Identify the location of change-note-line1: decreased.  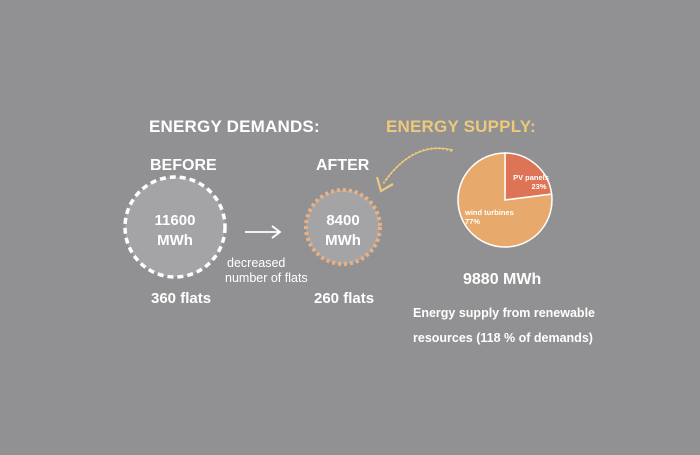
(256, 263).